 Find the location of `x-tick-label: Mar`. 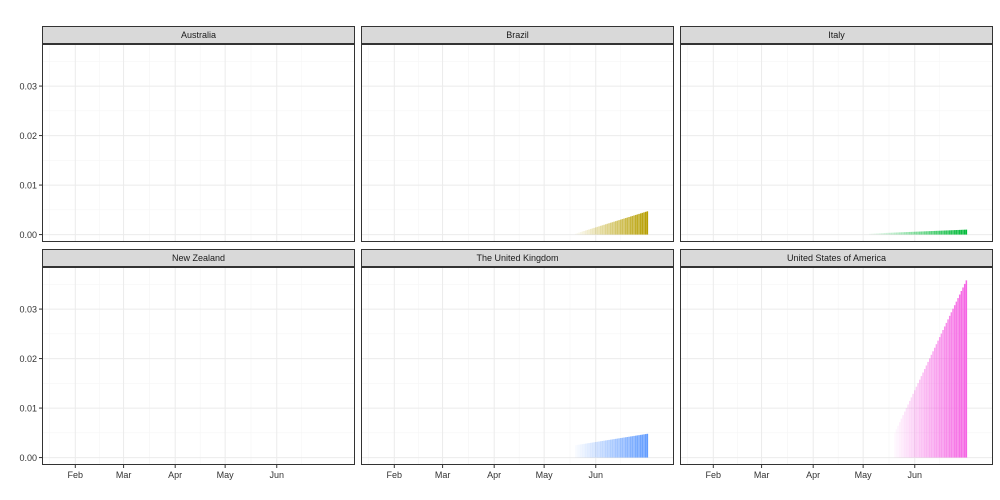

x-tick-label: Mar is located at coordinates (443, 475).